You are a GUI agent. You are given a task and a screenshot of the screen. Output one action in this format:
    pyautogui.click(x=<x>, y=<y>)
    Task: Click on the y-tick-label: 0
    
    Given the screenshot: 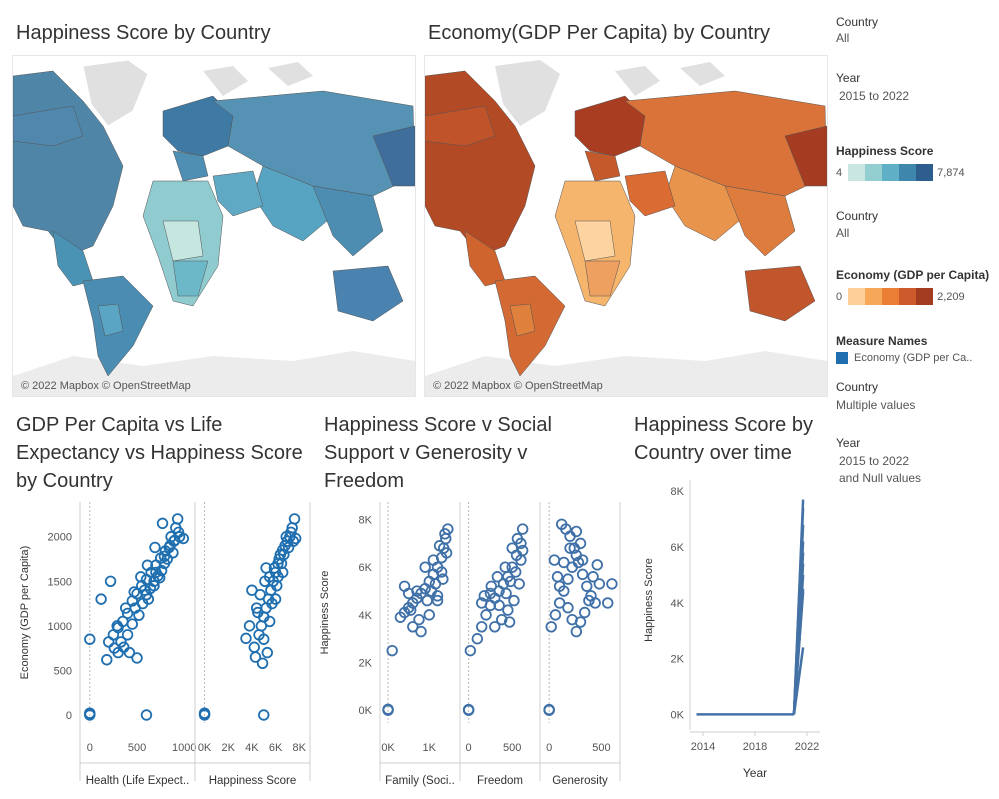 What is the action you would take?
    pyautogui.click(x=69, y=716)
    